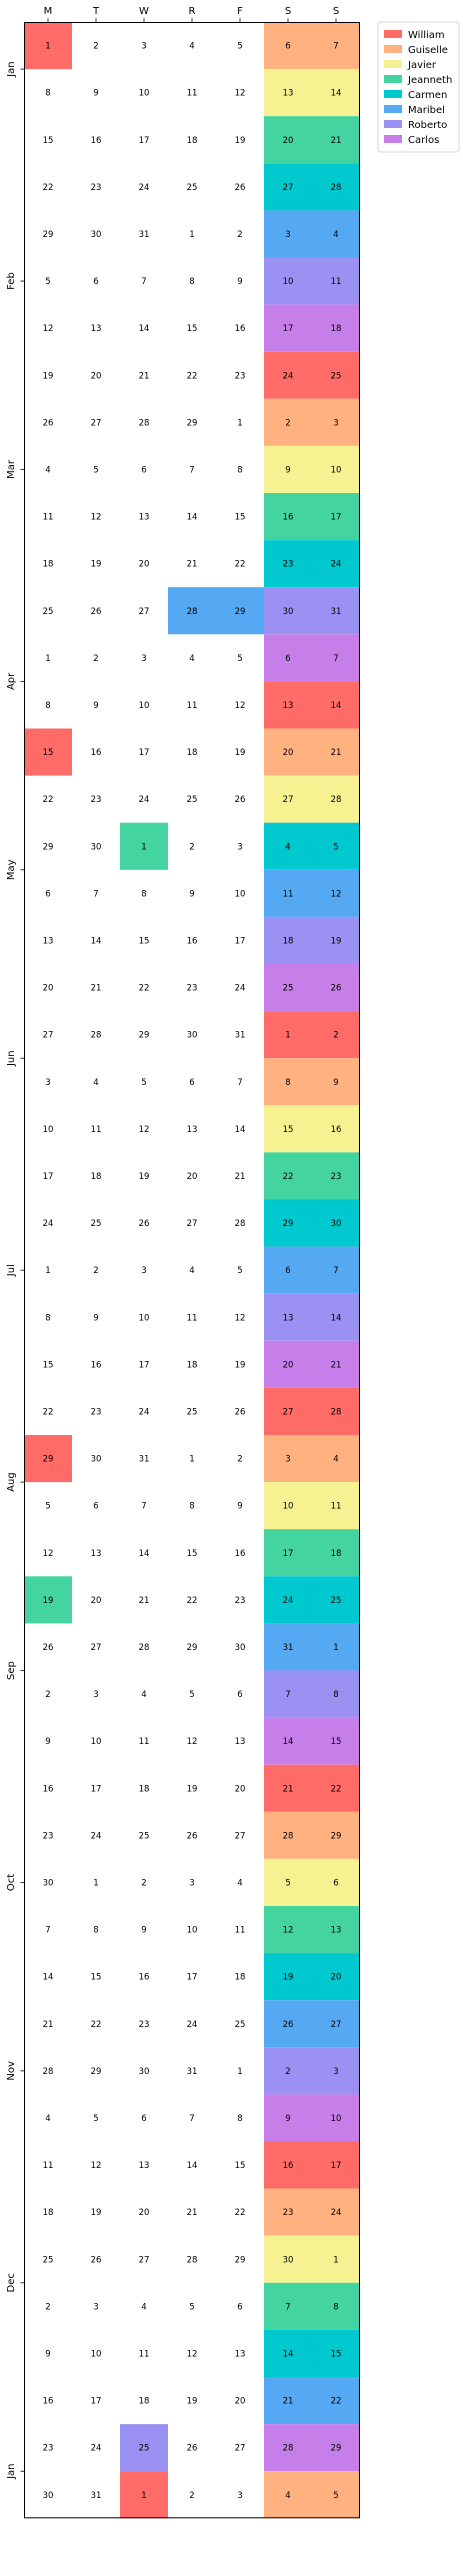 This screenshot has width=463, height=2566. I want to click on legend-label: Guiselle, so click(428, 50).